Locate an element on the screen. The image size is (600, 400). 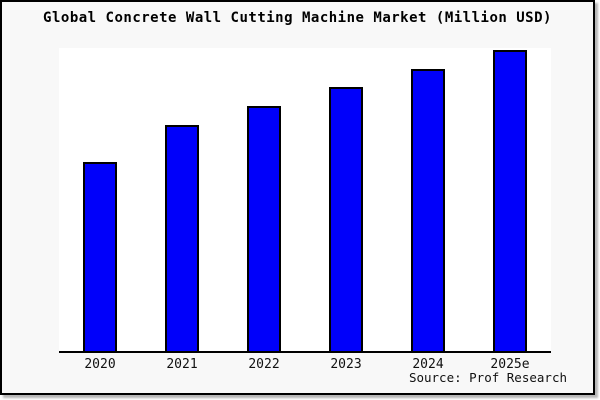
x-tick-label-2024: 2024 is located at coordinates (428, 364).